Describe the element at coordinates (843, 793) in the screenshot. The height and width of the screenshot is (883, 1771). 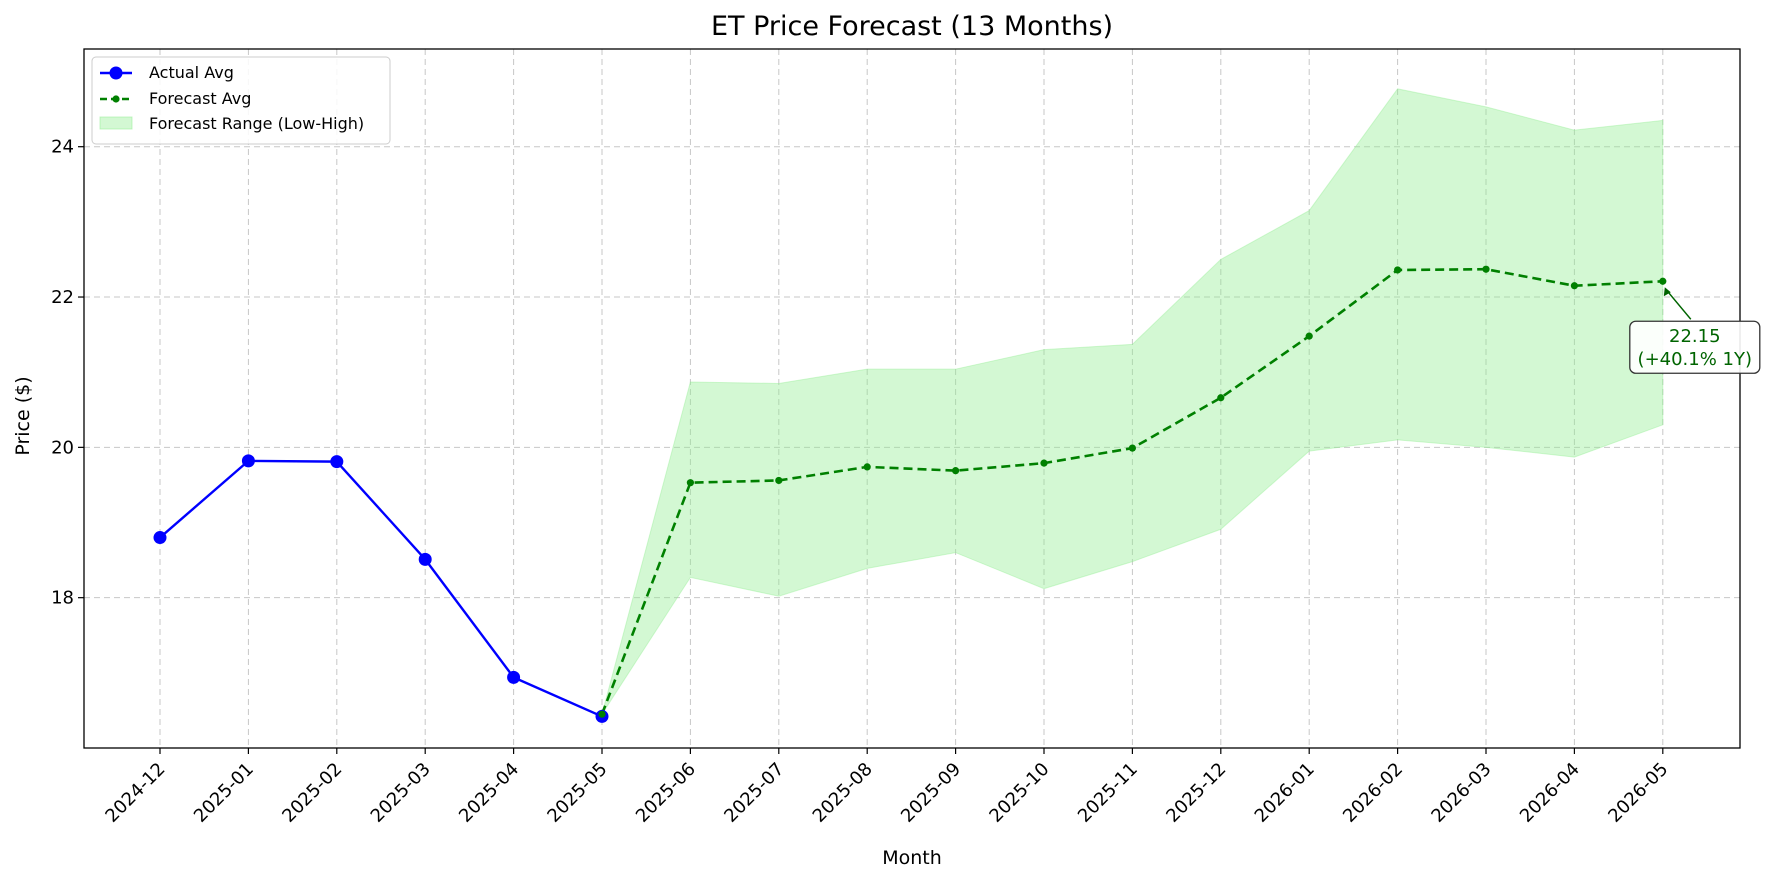
I see `x-tick-label: 2025-08` at that location.